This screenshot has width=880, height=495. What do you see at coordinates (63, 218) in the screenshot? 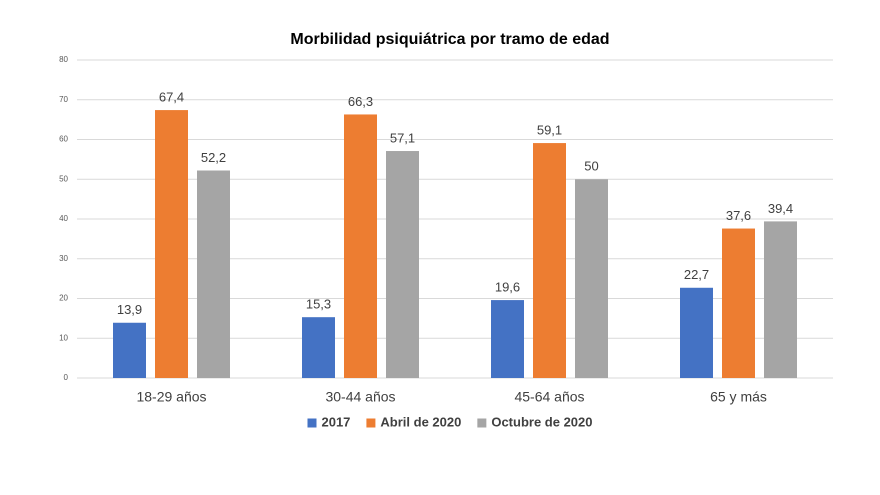
I see `y-tick-label: 40` at bounding box center [63, 218].